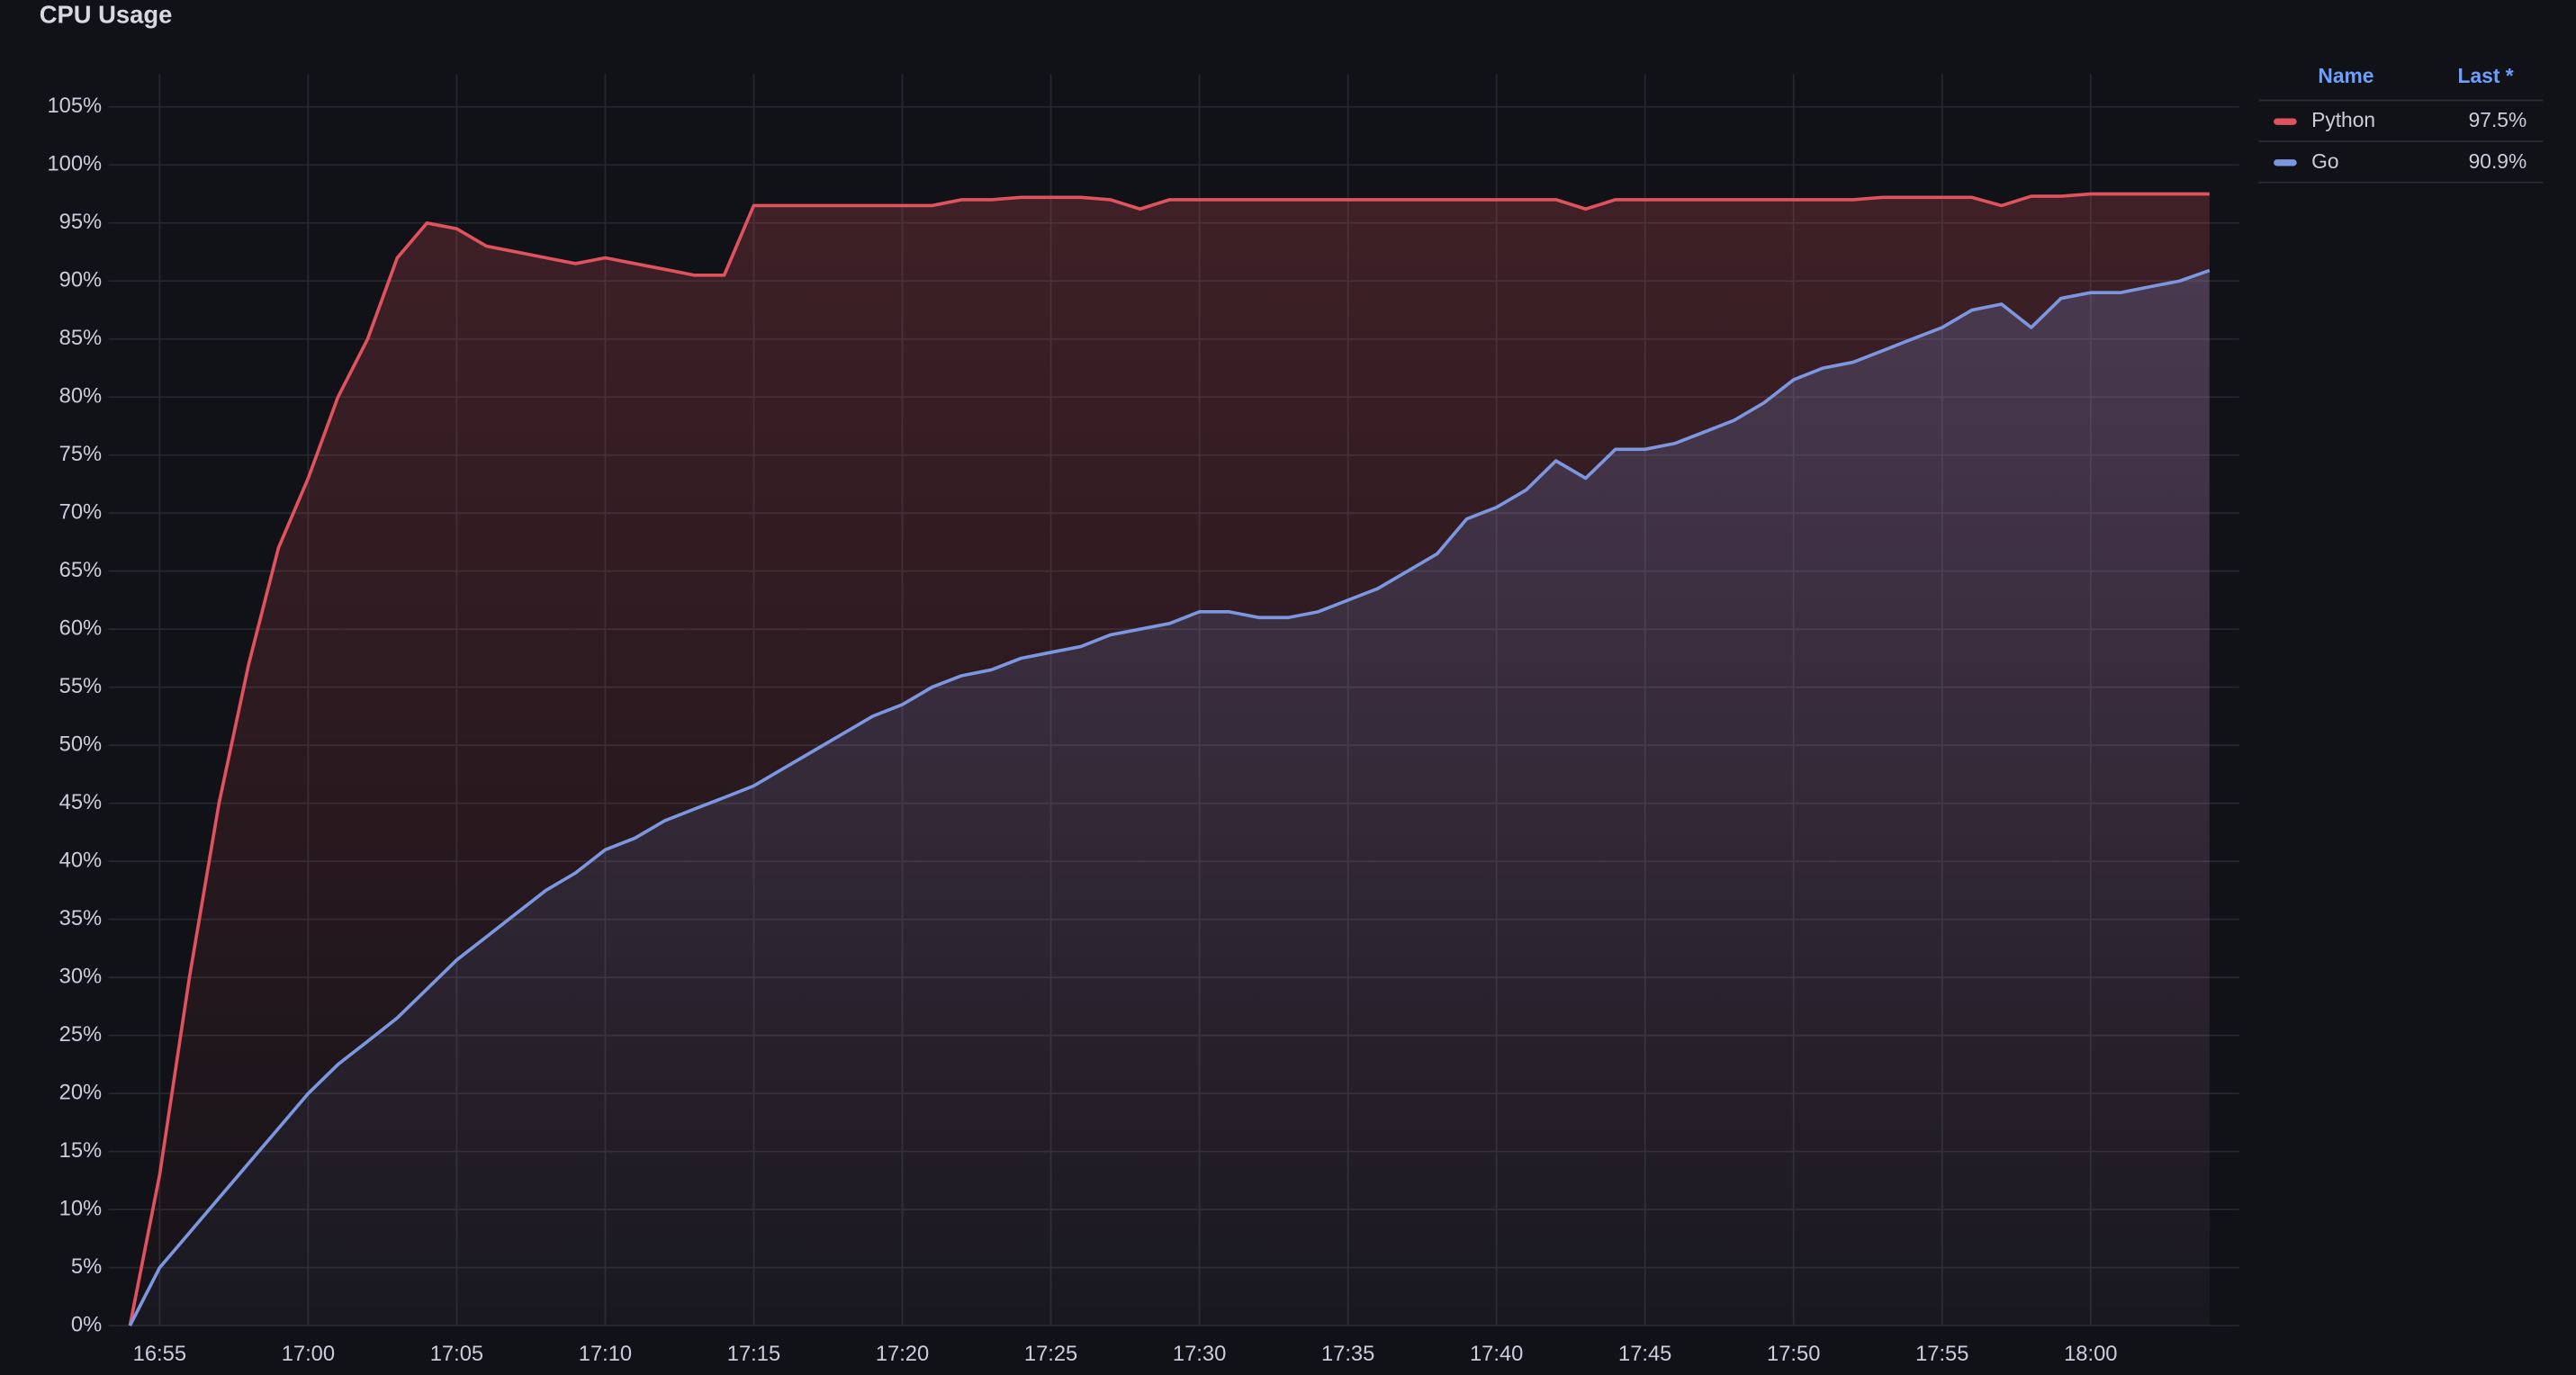 The width and height of the screenshot is (2576, 1375). Describe the element at coordinates (80, 570) in the screenshot. I see `y-tick-label: 65%` at that location.